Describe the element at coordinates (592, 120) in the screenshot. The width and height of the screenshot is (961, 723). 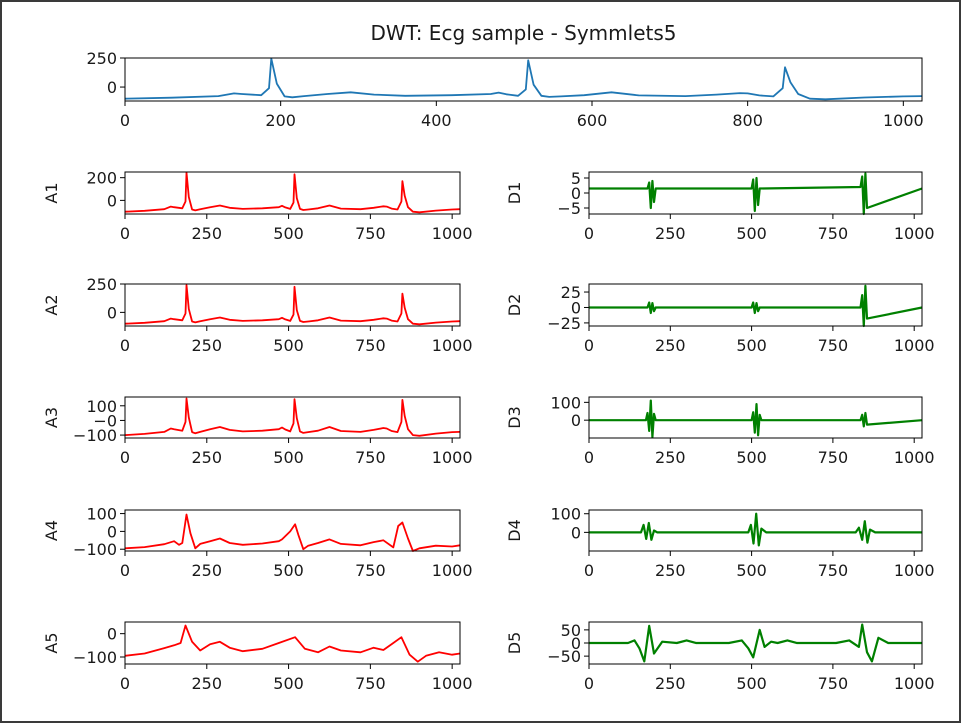
I see `x-tick-label: 600` at that location.